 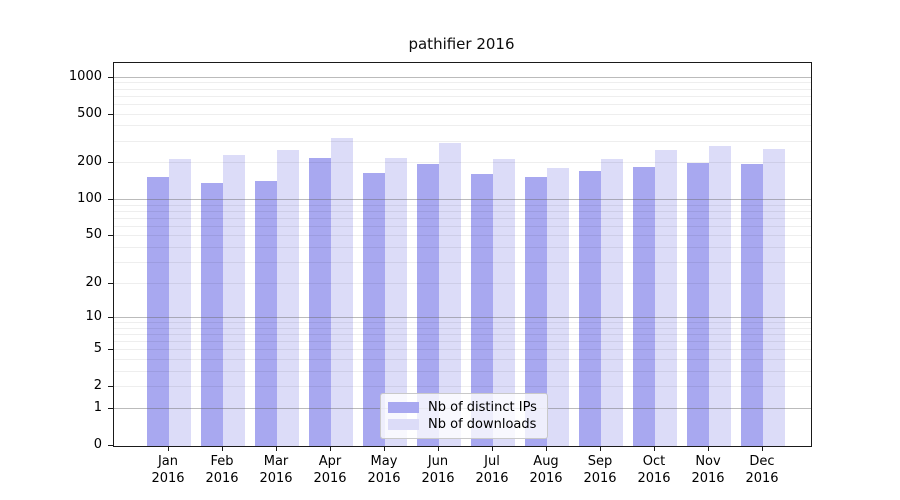 I want to click on bar-ips-mar, so click(x=266, y=313).